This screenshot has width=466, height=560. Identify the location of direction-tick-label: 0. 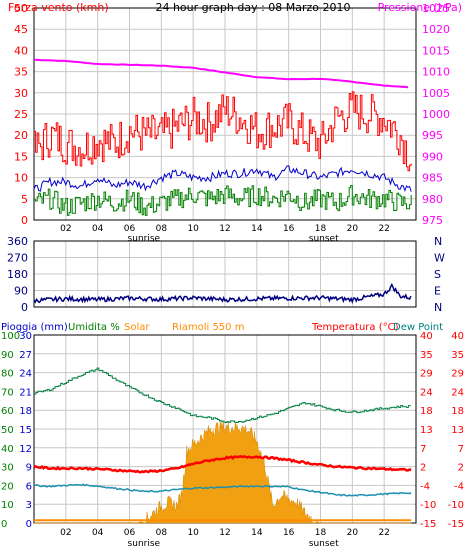
(24, 307).